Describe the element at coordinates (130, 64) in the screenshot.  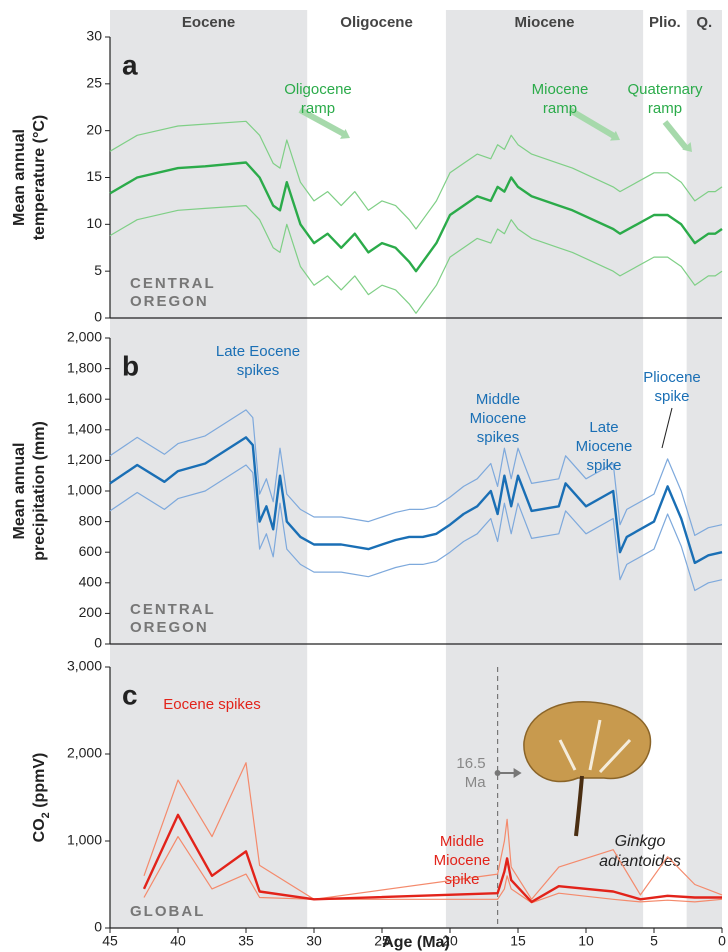
I see `panel-label: a` at that location.